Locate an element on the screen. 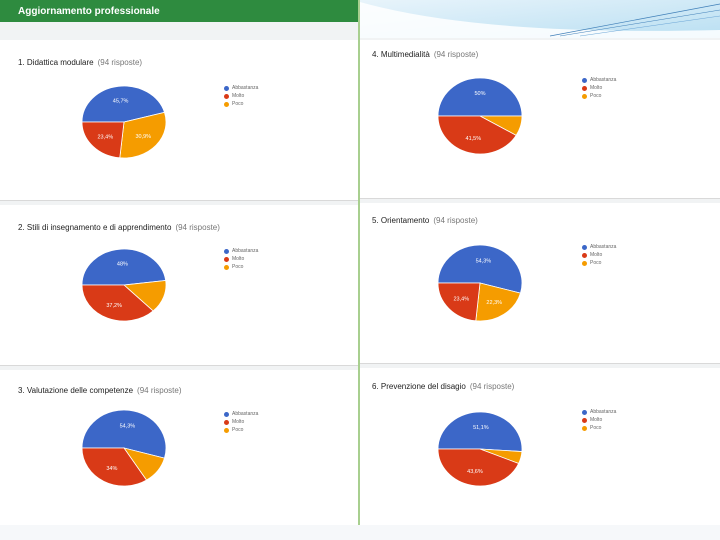 This screenshot has width=720, height=540. page-header-title: Aggiornamento professionale is located at coordinates (89, 11).